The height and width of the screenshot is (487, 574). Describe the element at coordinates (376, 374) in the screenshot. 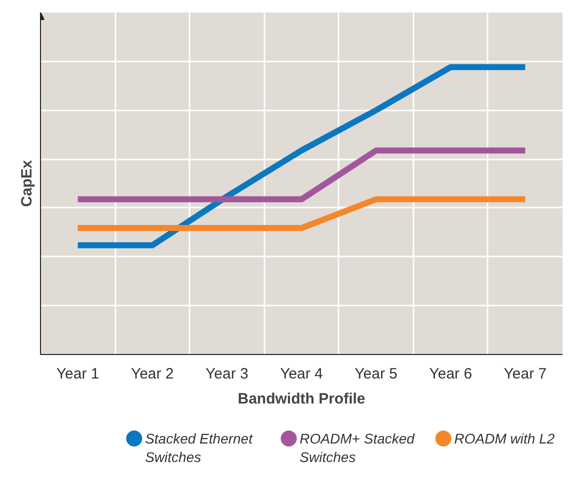

I see `x-tick-label: Year 5` at that location.